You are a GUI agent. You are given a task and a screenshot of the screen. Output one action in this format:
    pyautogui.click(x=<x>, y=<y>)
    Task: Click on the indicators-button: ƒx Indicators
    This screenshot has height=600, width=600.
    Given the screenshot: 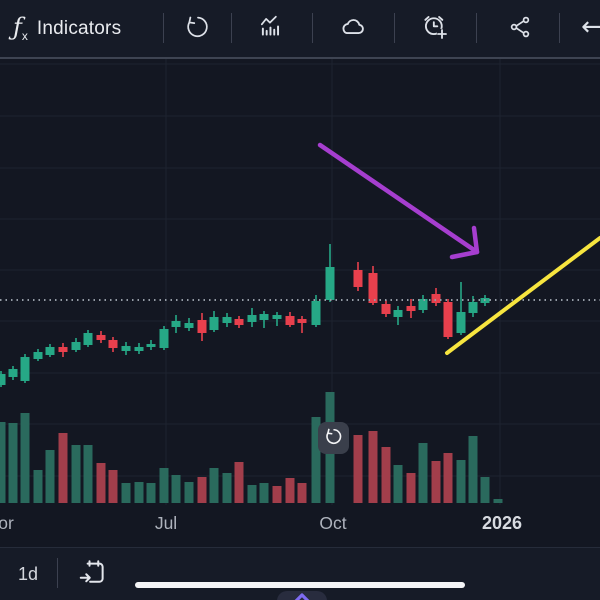 What is the action you would take?
    pyautogui.click(x=67, y=28)
    